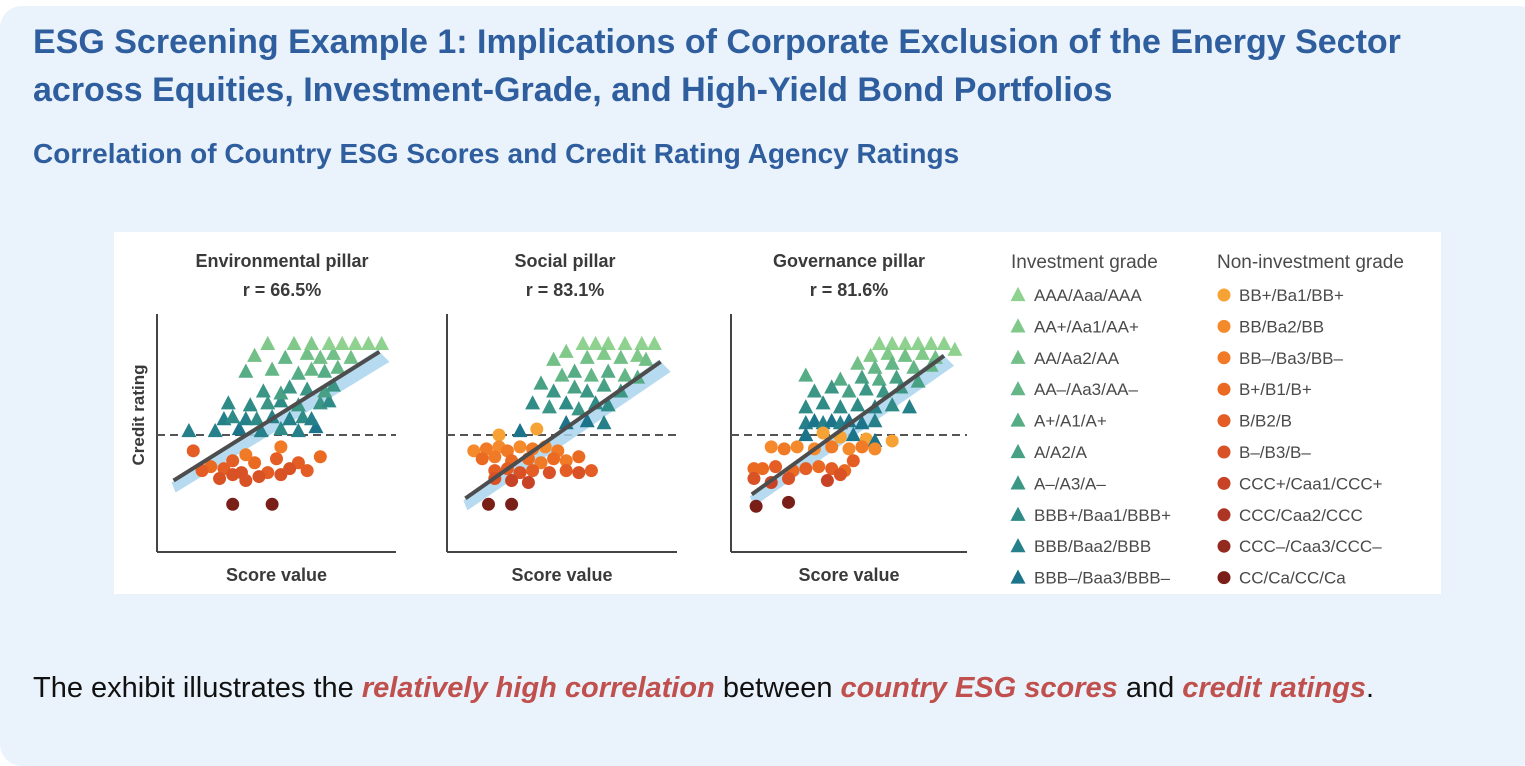 The width and height of the screenshot is (1525, 766). I want to click on caption-mid2: and, so click(1150, 688).